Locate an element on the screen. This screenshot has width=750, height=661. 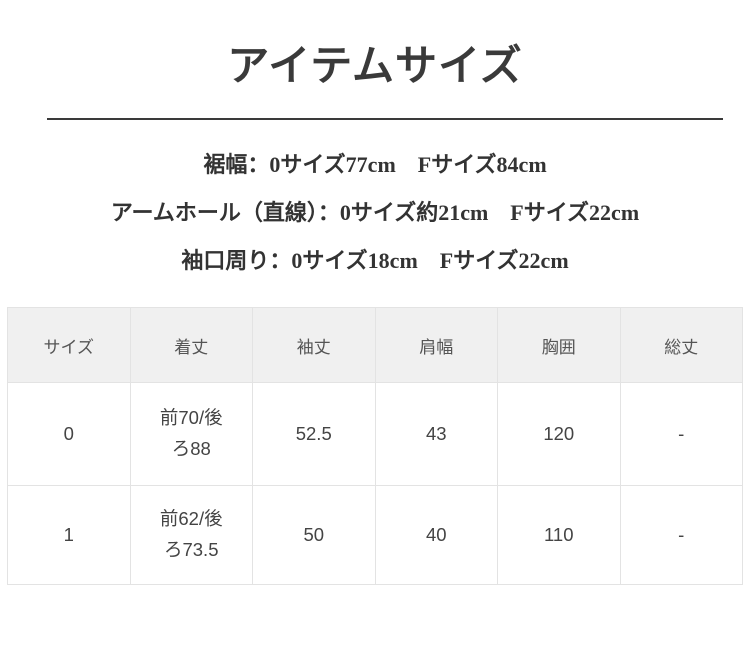
table-cell: 50 is located at coordinates (314, 535).